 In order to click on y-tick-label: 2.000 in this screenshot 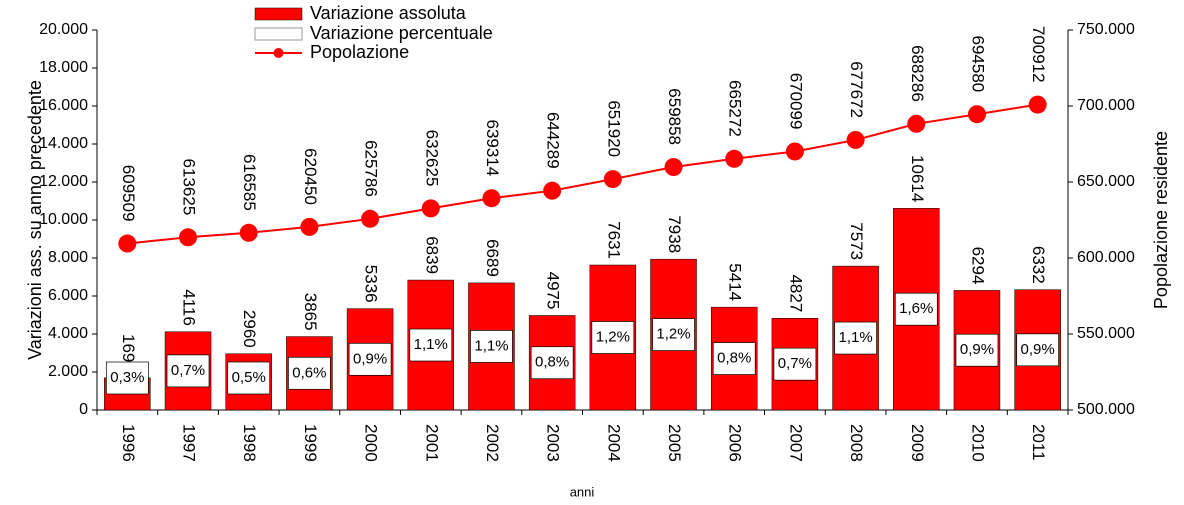, I will do `click(68, 371)`.